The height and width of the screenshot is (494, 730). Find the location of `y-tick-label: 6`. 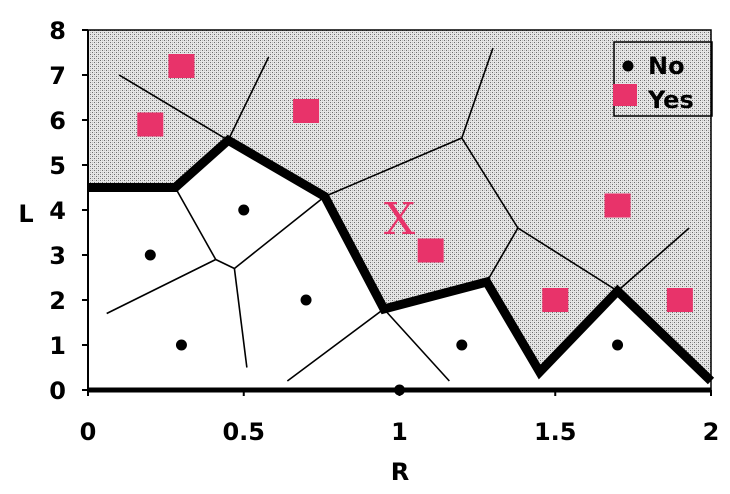

y-tick-label: 6 is located at coordinates (57, 121).